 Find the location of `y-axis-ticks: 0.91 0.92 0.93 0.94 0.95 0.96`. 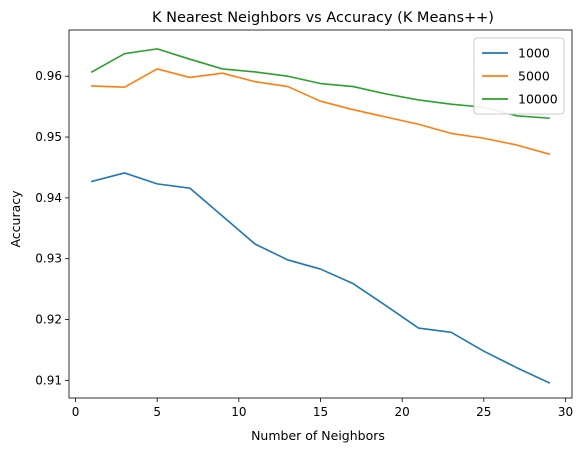

y-axis-ticks: 0.91 0.92 0.93 0.94 0.95 0.96 is located at coordinates (52, 228).